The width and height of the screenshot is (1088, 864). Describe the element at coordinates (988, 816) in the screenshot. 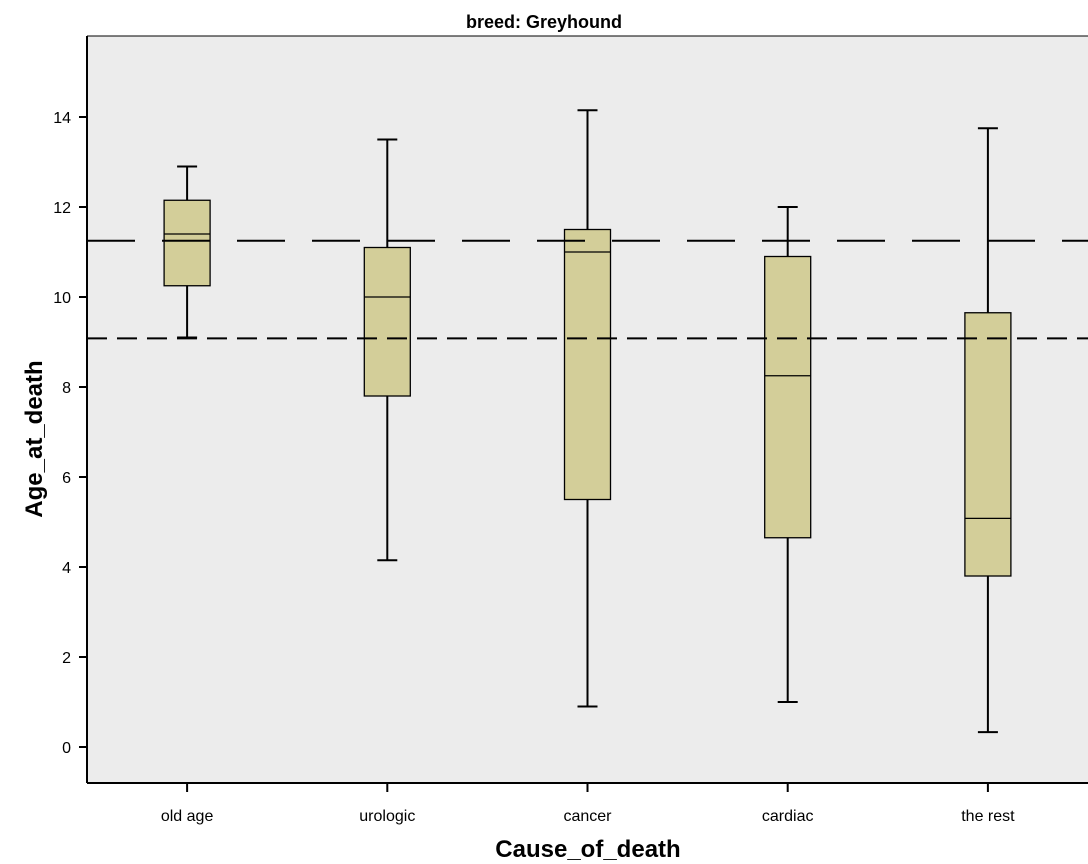

I see `x-tick-label: the rest` at that location.